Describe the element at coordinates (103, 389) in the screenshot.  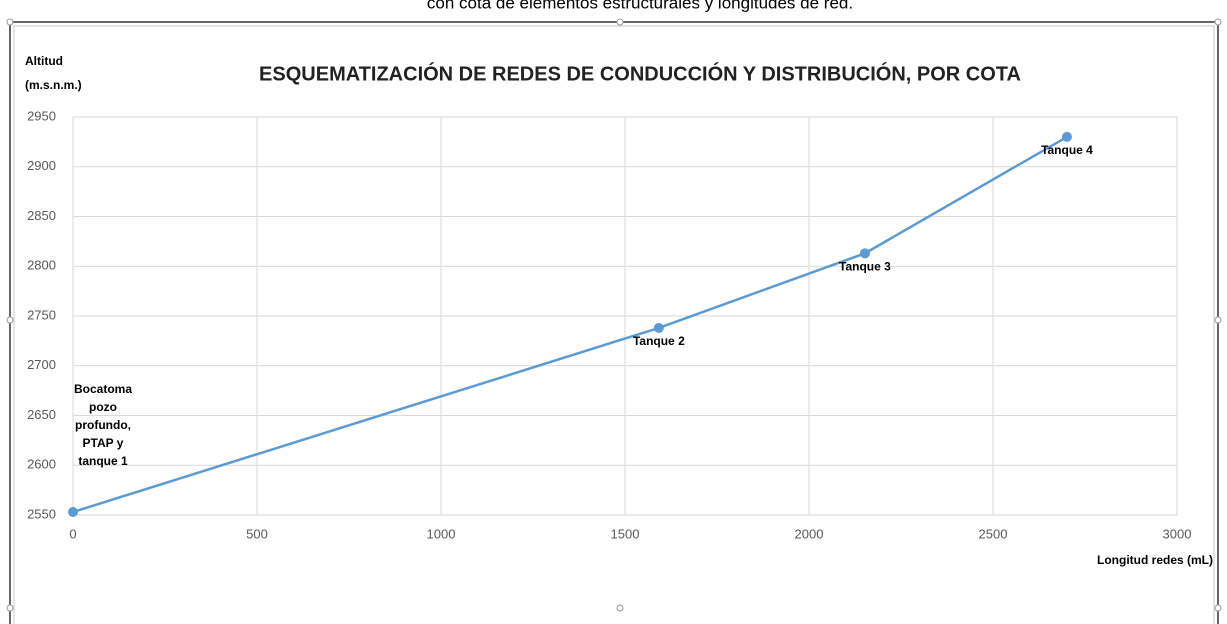
I see `data-label: Bocatoma` at that location.